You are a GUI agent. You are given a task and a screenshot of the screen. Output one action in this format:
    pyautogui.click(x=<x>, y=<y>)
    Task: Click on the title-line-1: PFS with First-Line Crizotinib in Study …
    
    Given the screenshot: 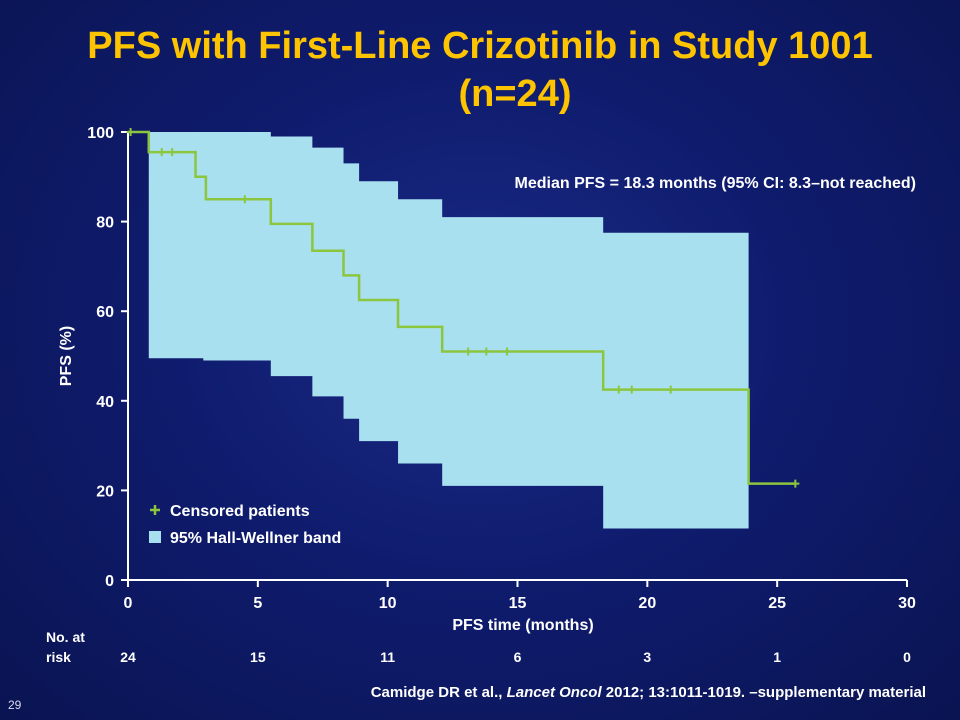 What is the action you would take?
    pyautogui.click(x=480, y=46)
    